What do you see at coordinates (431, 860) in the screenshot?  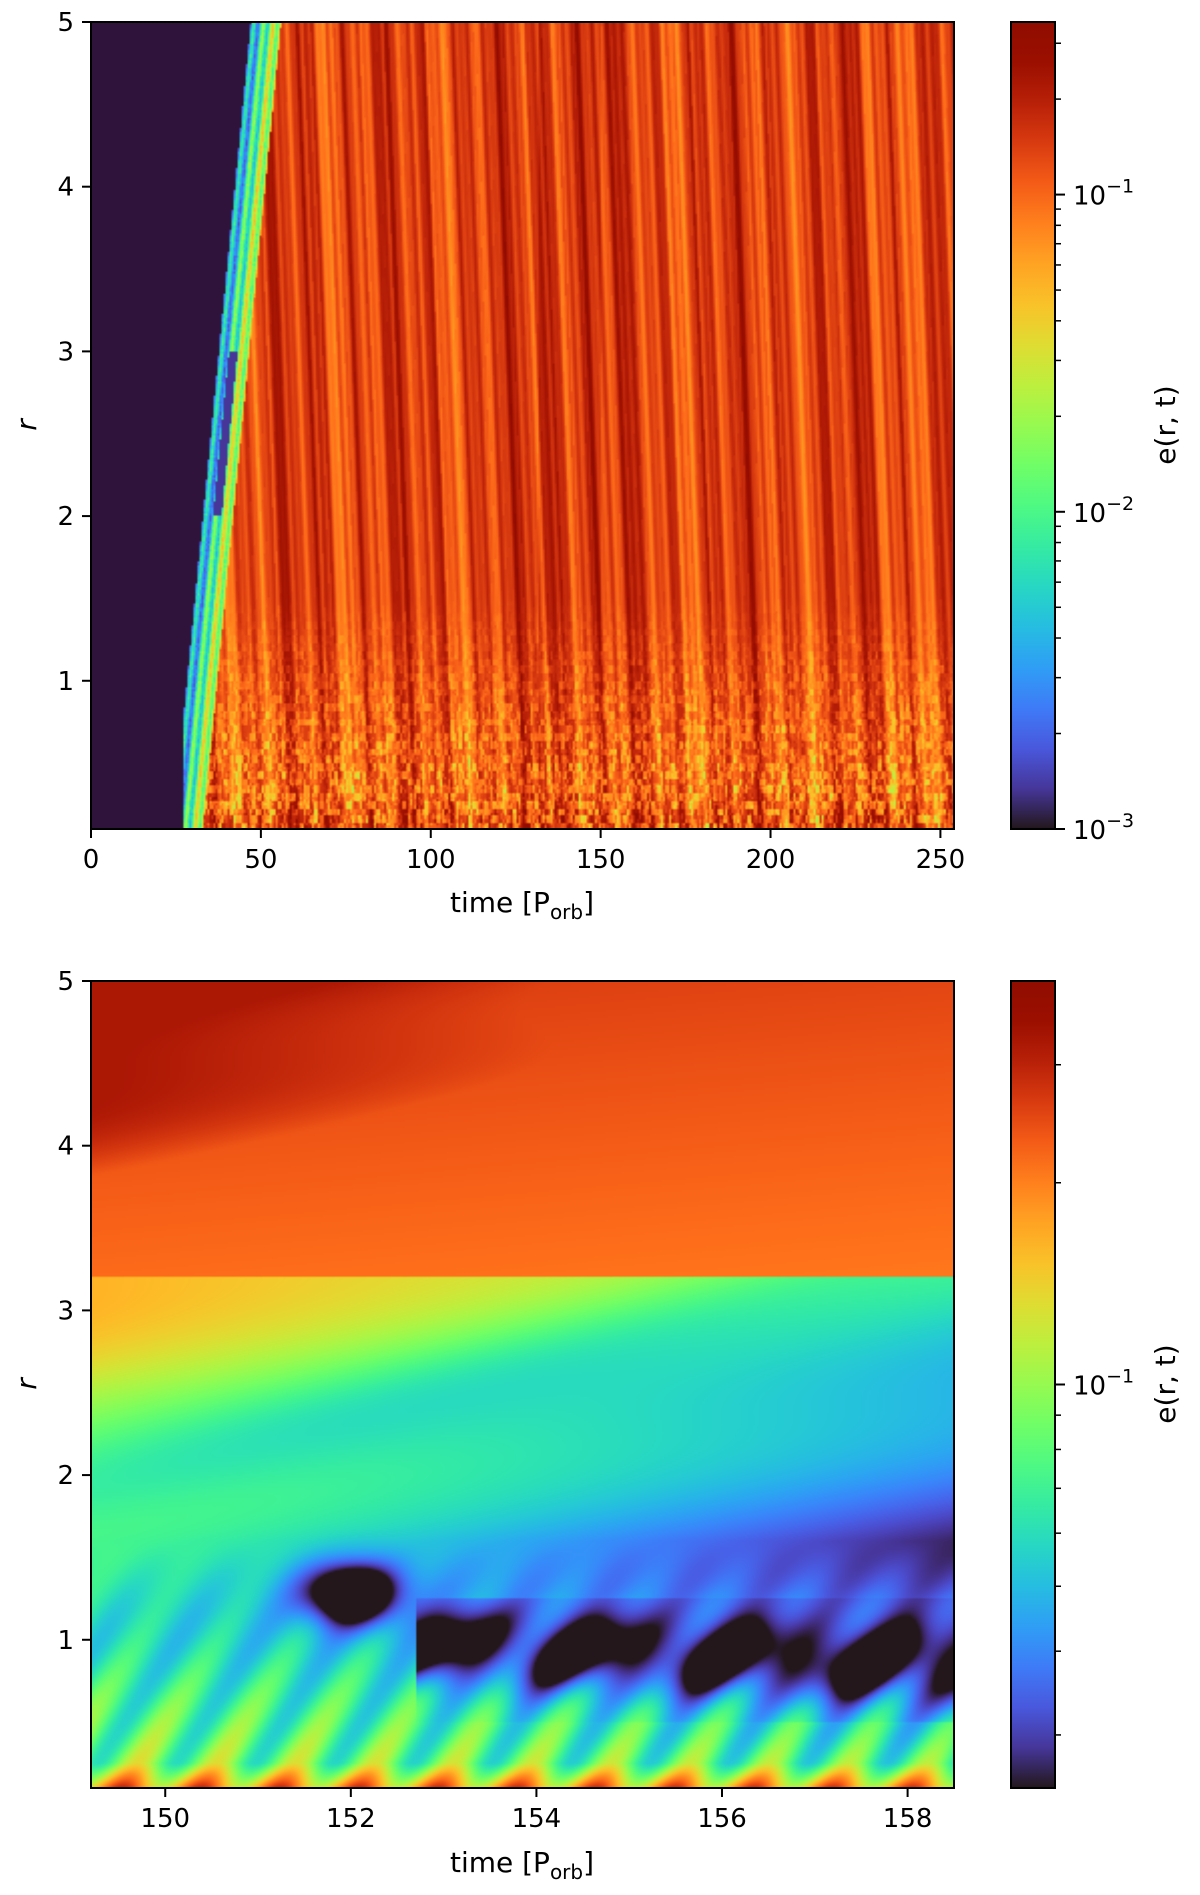 I see `top-x-tick-label: 100` at bounding box center [431, 860].